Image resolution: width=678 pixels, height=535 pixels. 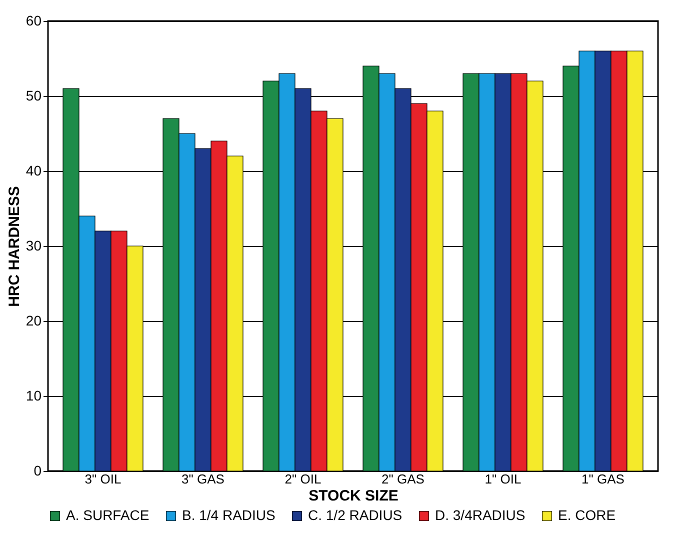 I want to click on y-axis-title: HRC HARDNESS, so click(x=14, y=246).